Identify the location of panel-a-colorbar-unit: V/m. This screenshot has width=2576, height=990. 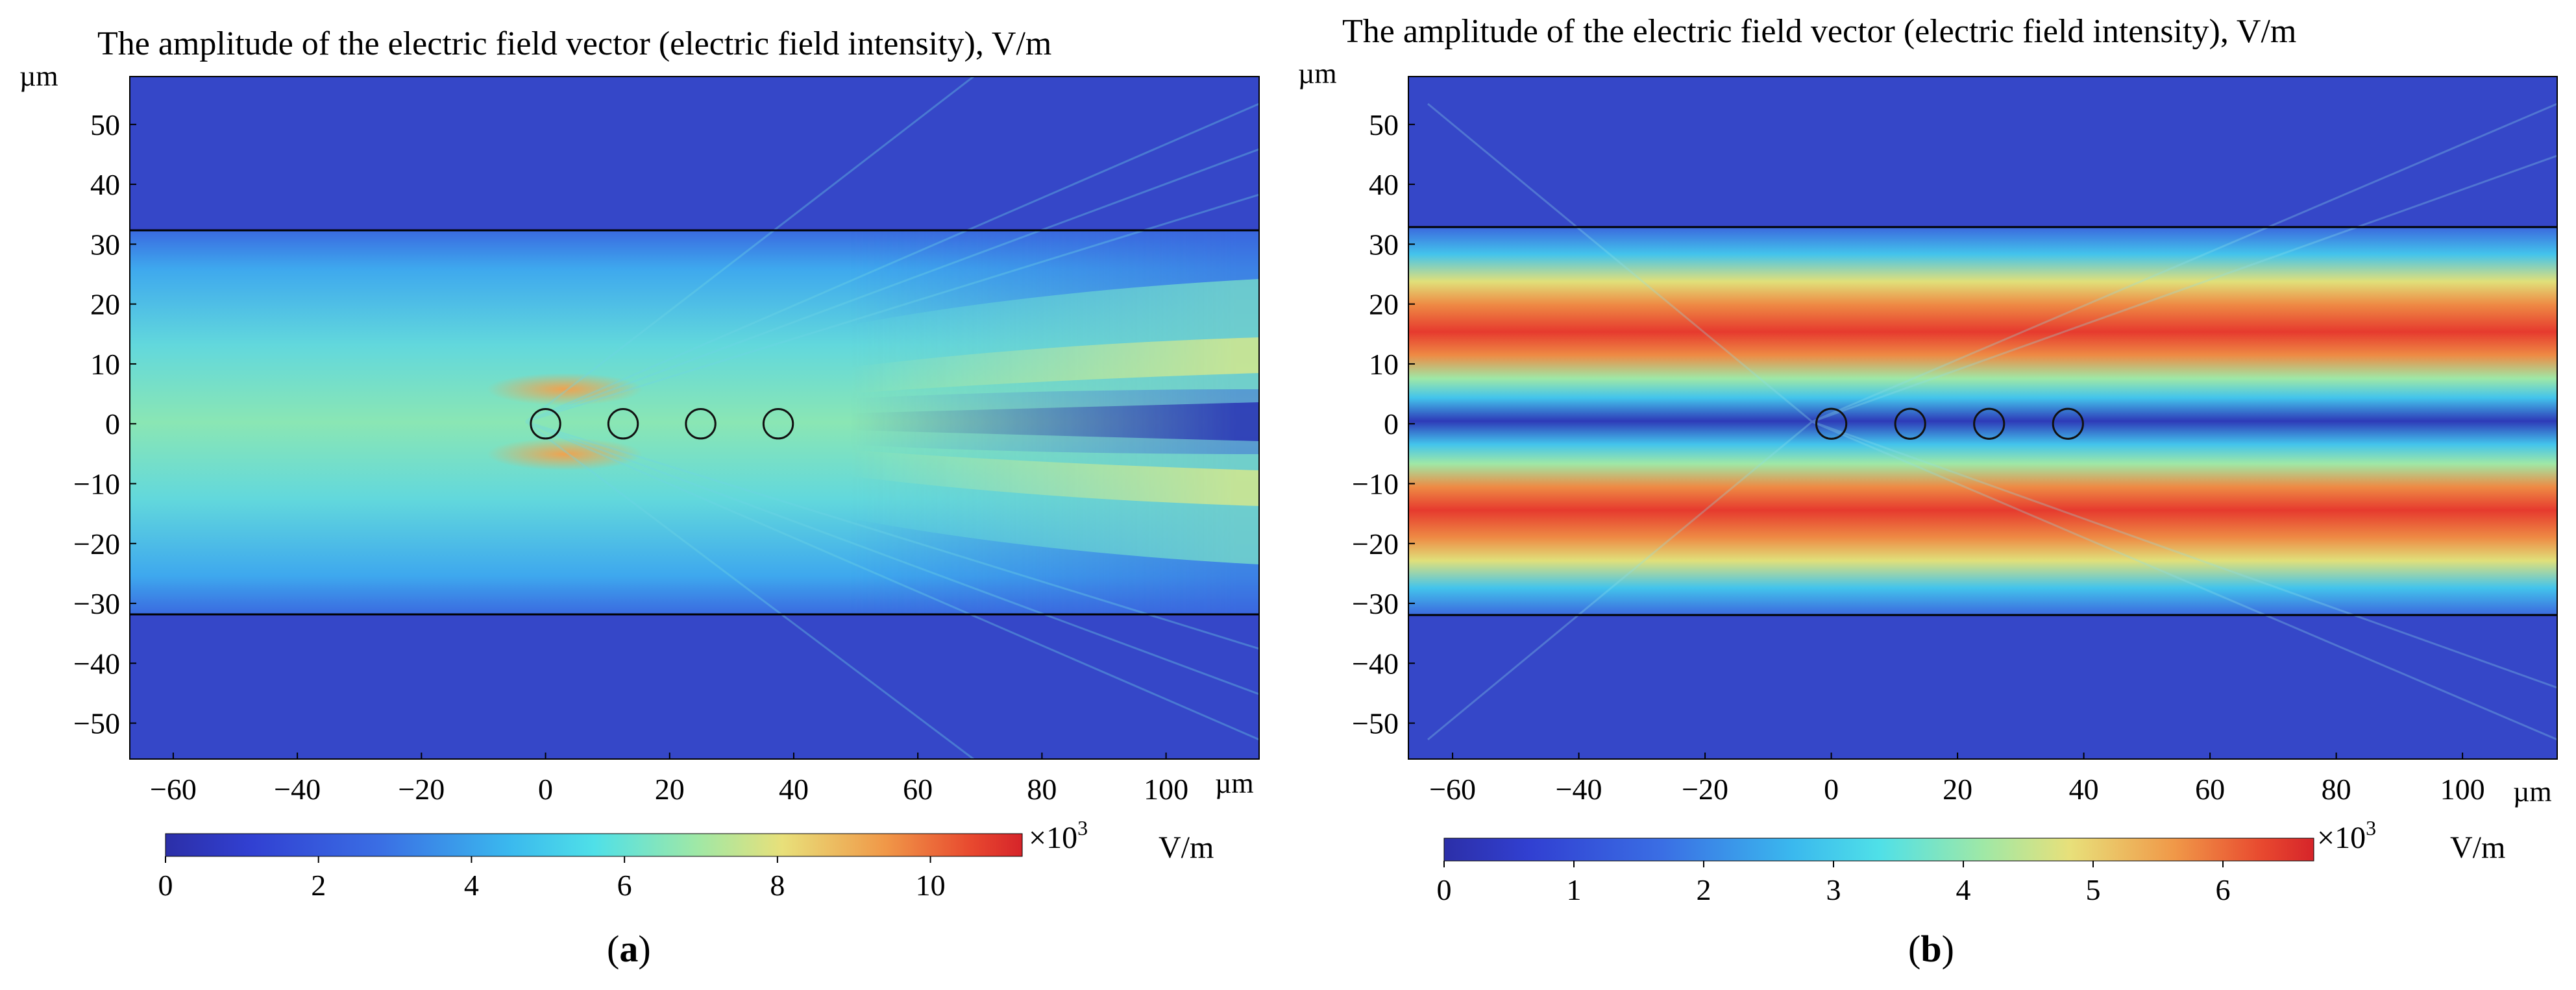
(1186, 847).